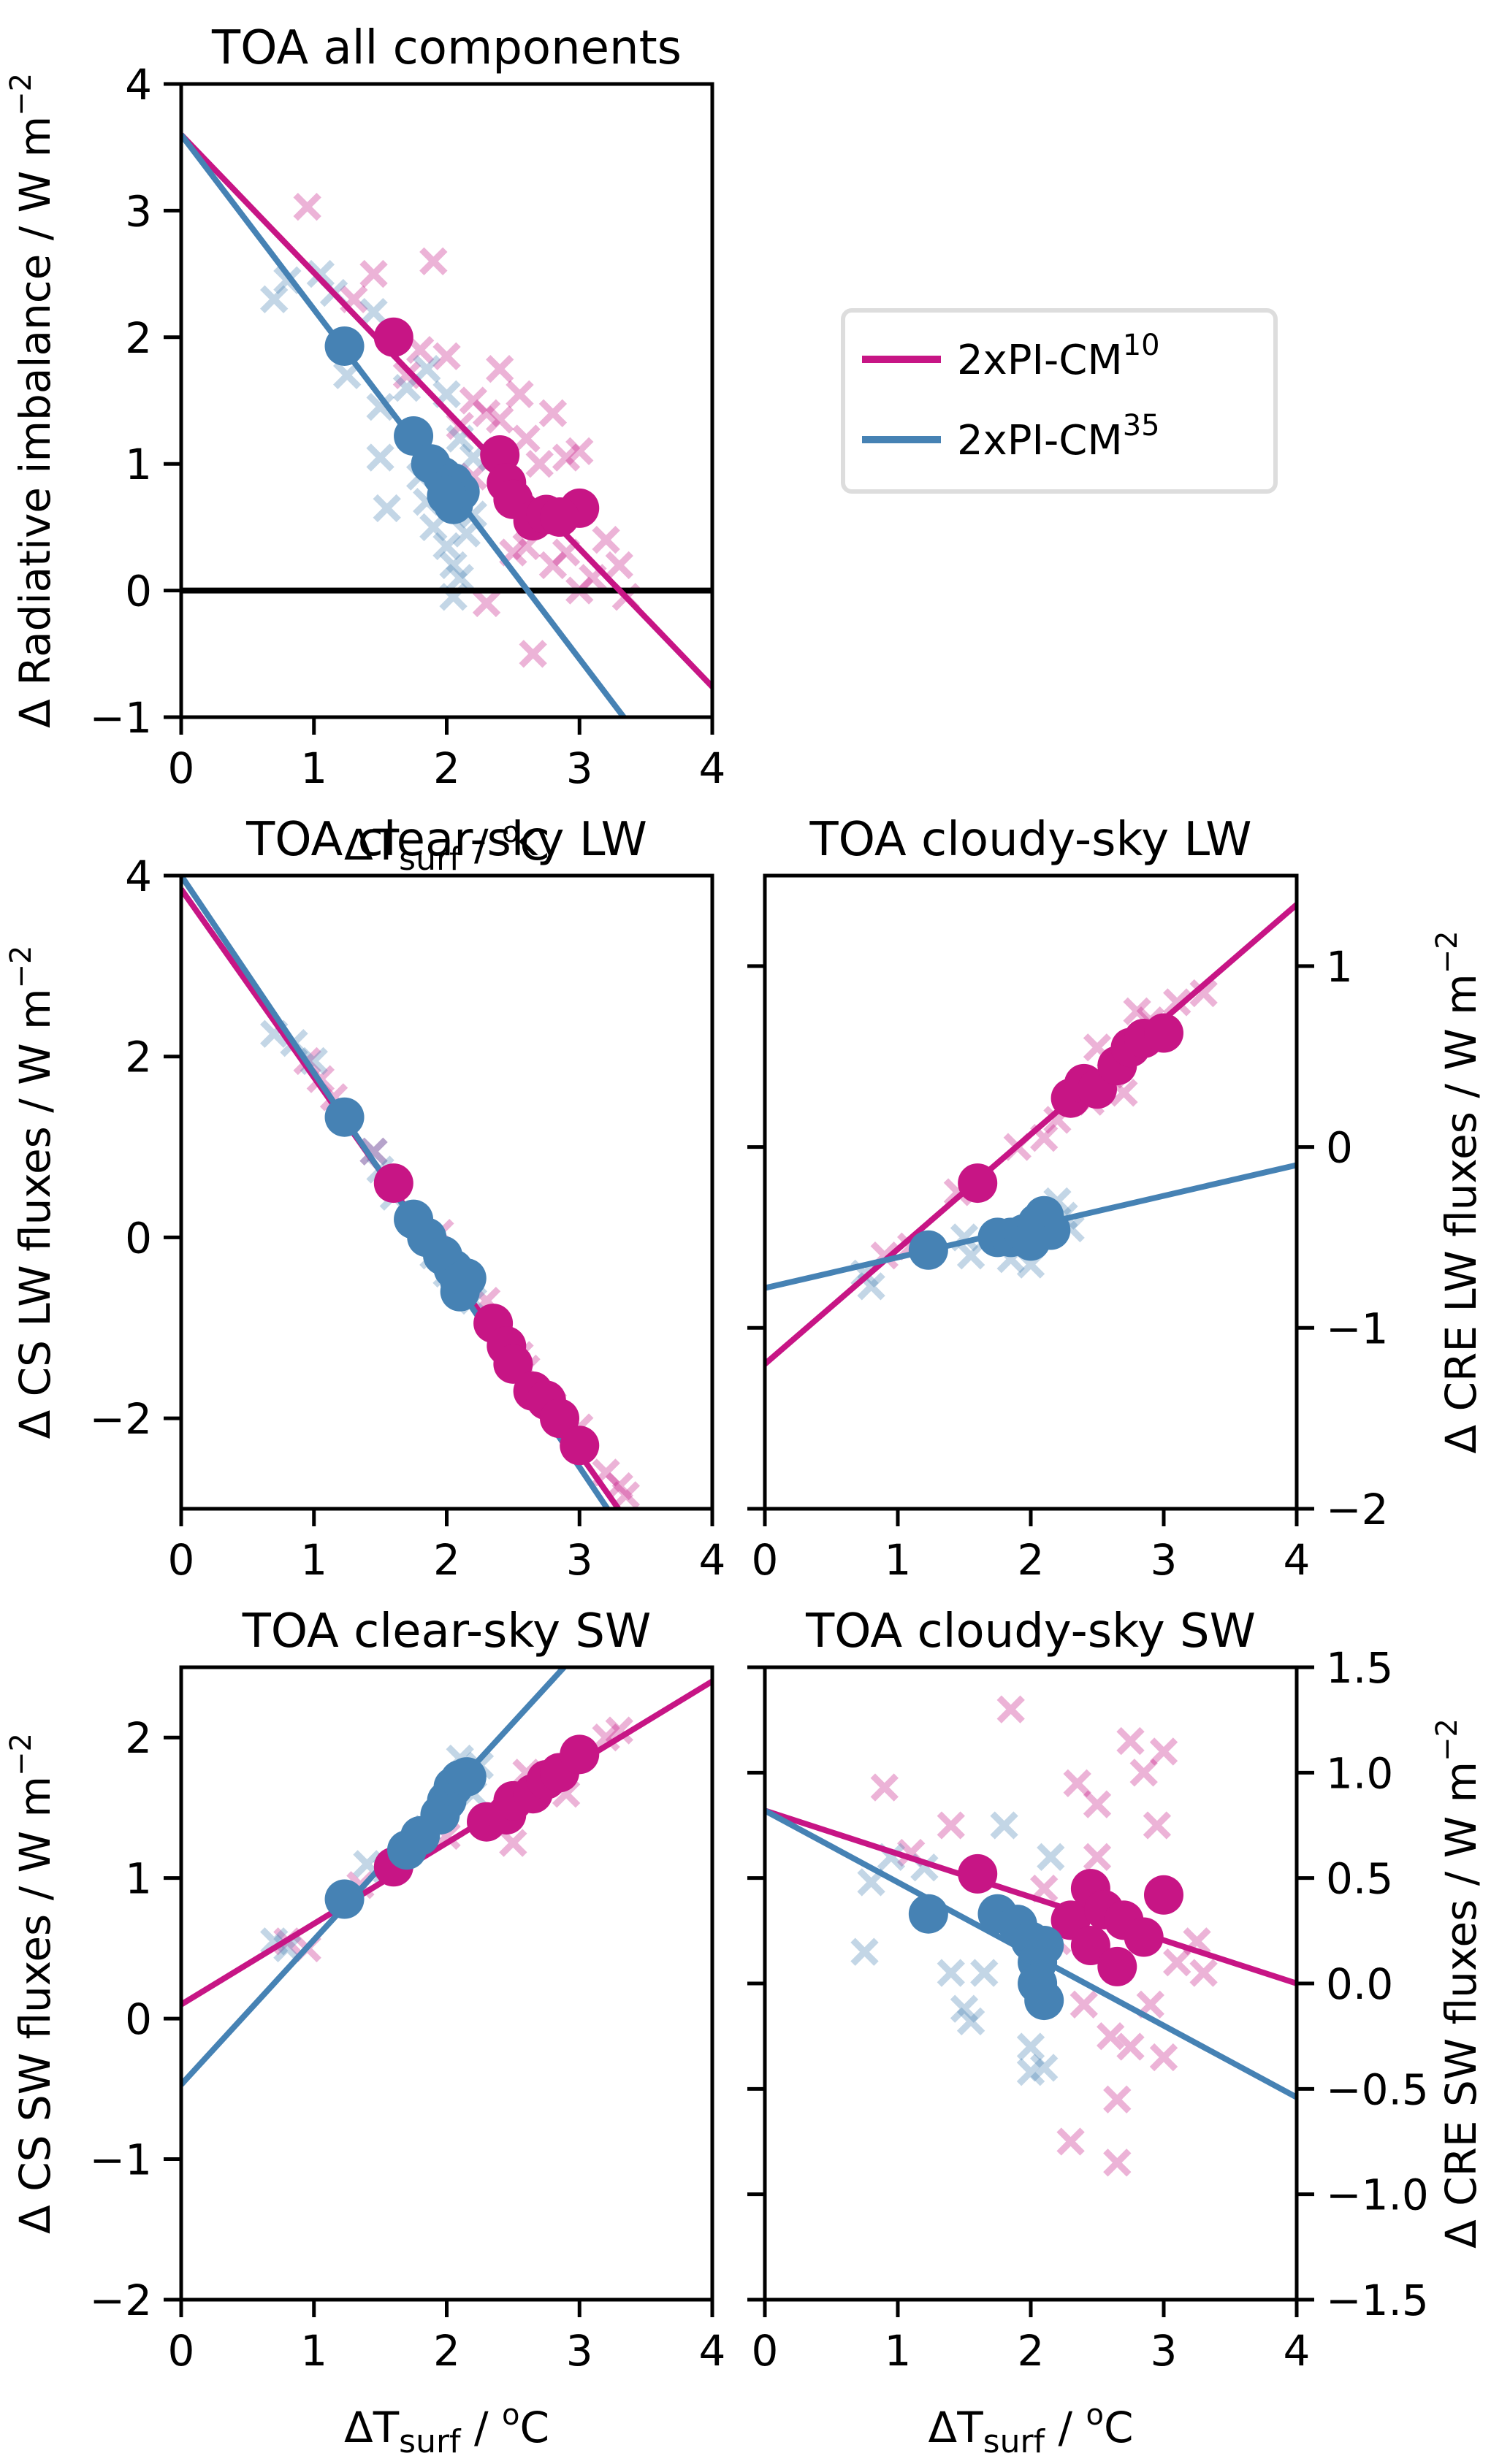 Image resolution: width=1510 pixels, height=2464 pixels. I want to click on y-tick-label: −2, so click(1357, 1509).